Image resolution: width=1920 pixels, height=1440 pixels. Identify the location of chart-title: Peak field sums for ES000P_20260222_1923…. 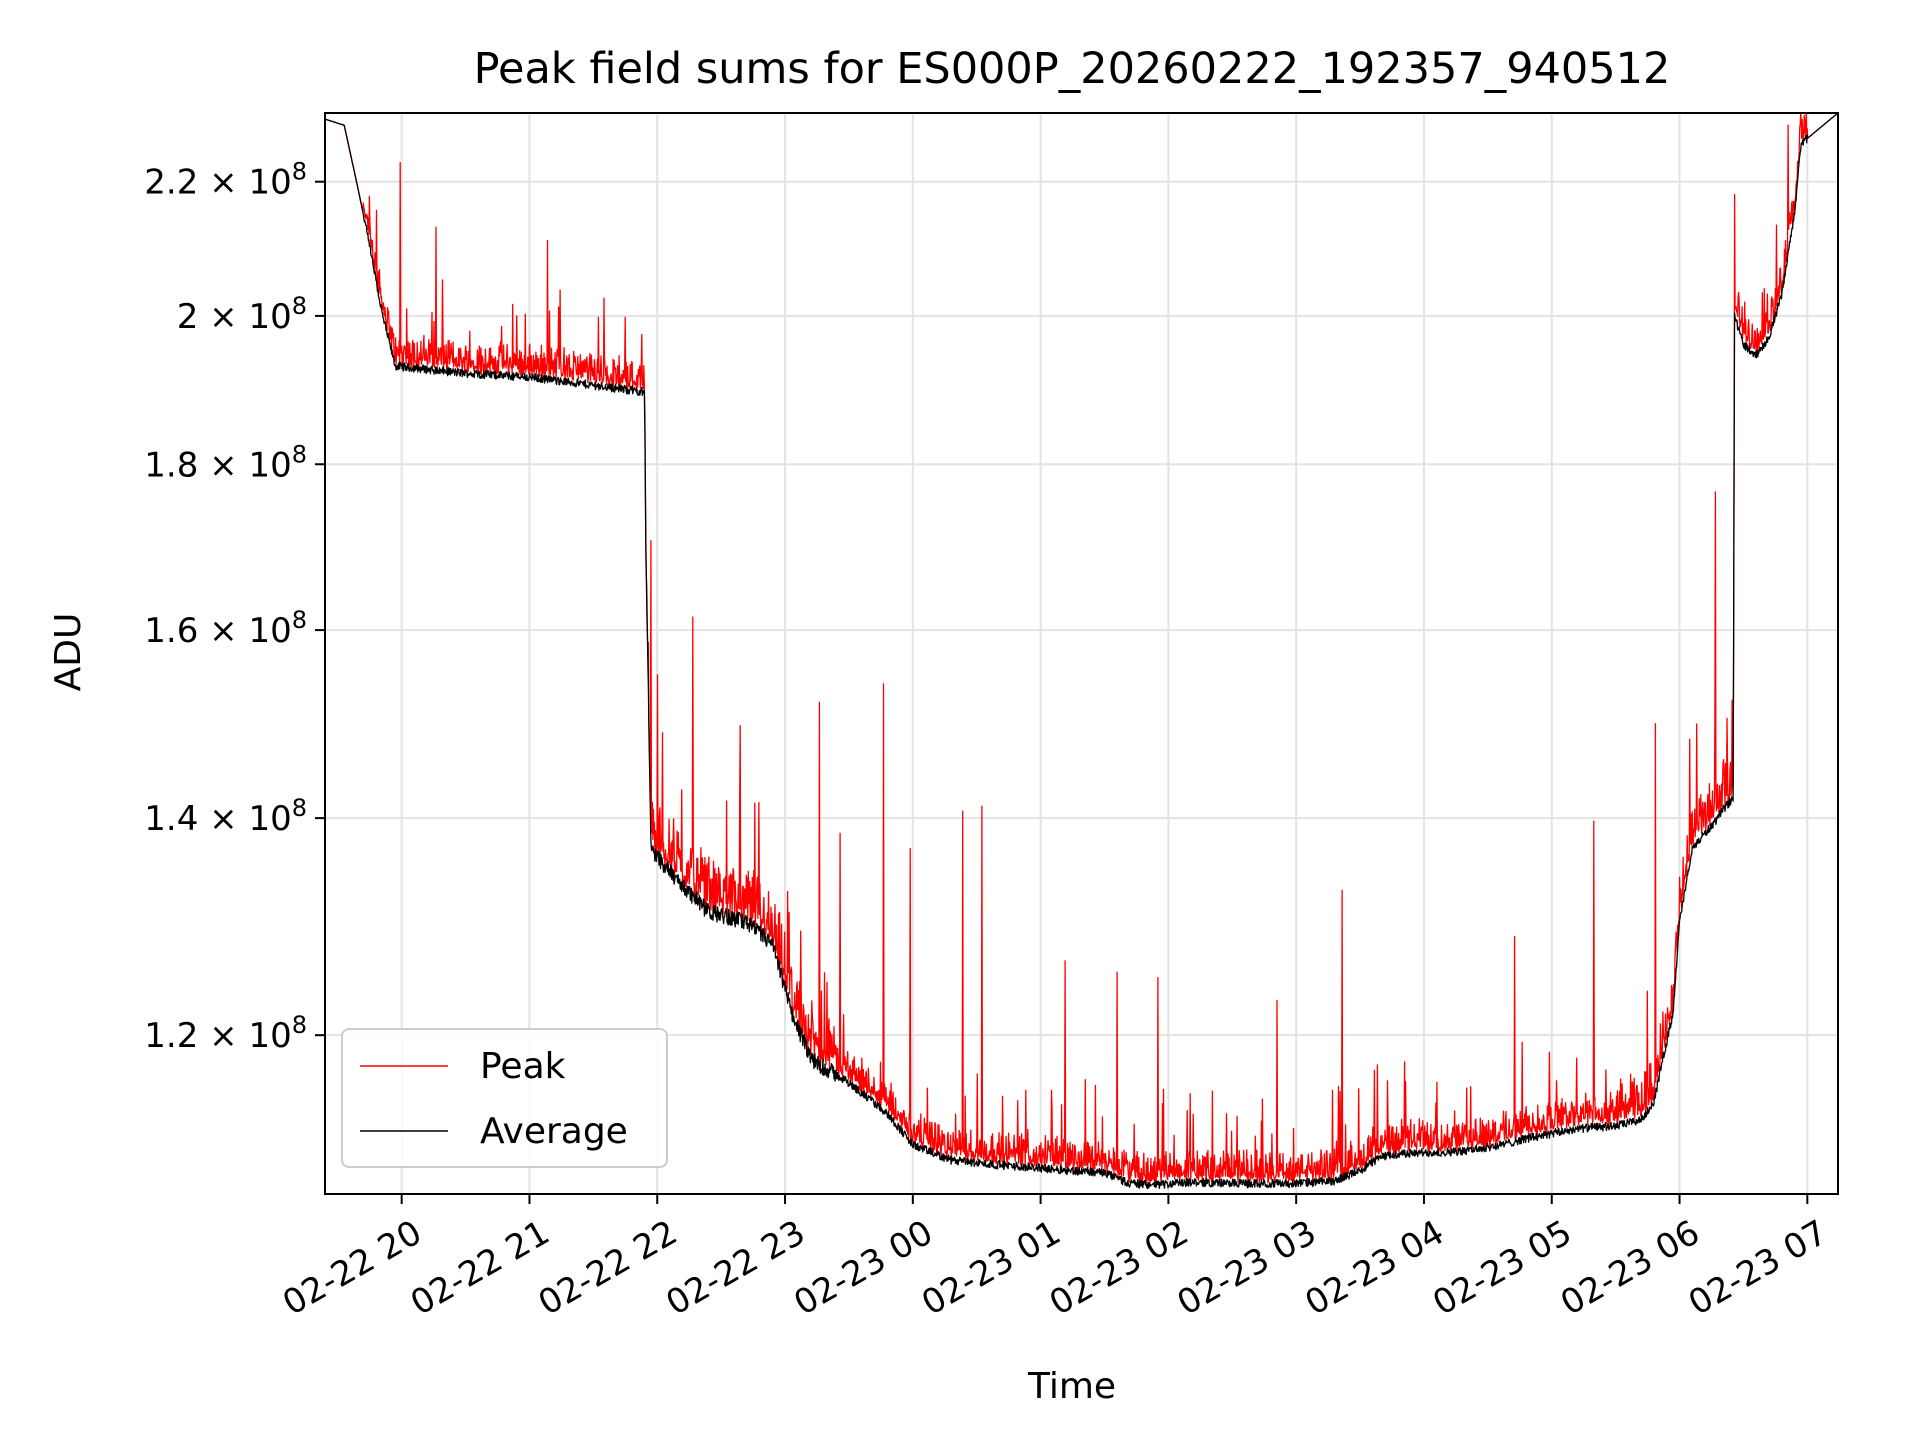
(1072, 69).